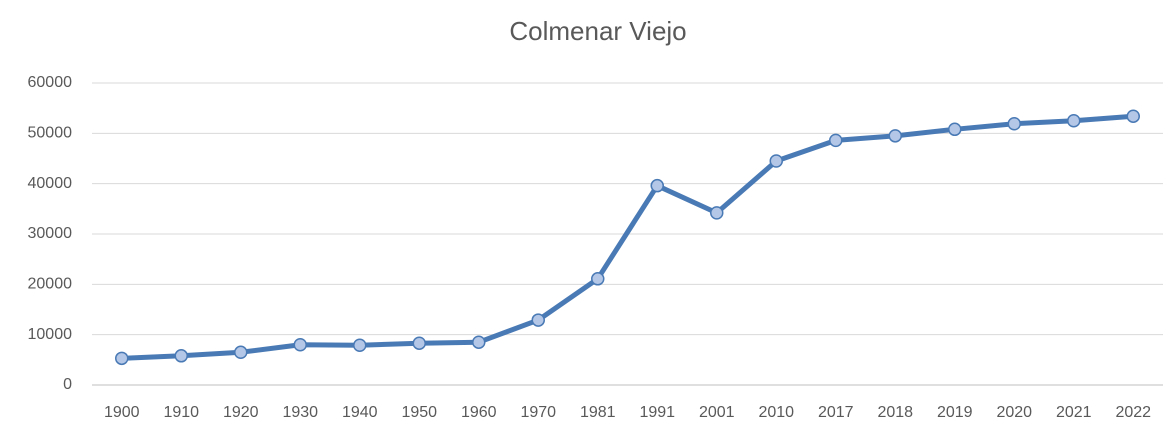 This screenshot has height=428, width=1170. Describe the element at coordinates (1074, 412) in the screenshot. I see `x-tick-label: 2021` at that location.